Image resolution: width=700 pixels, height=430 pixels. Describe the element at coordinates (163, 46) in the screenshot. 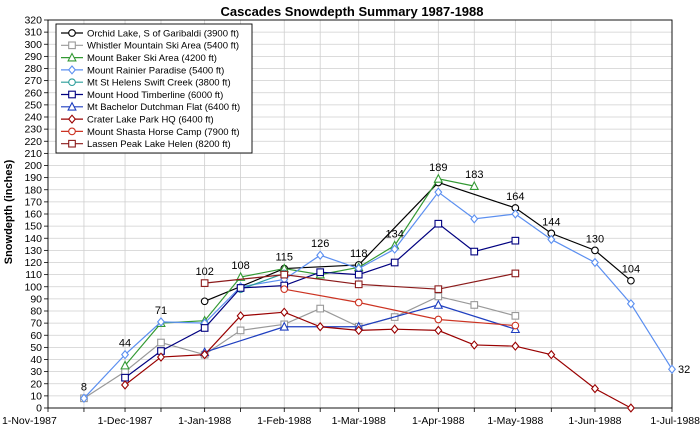

I see `legend-label: Whistler Mountain Ski Area (5400 ft)` at that location.